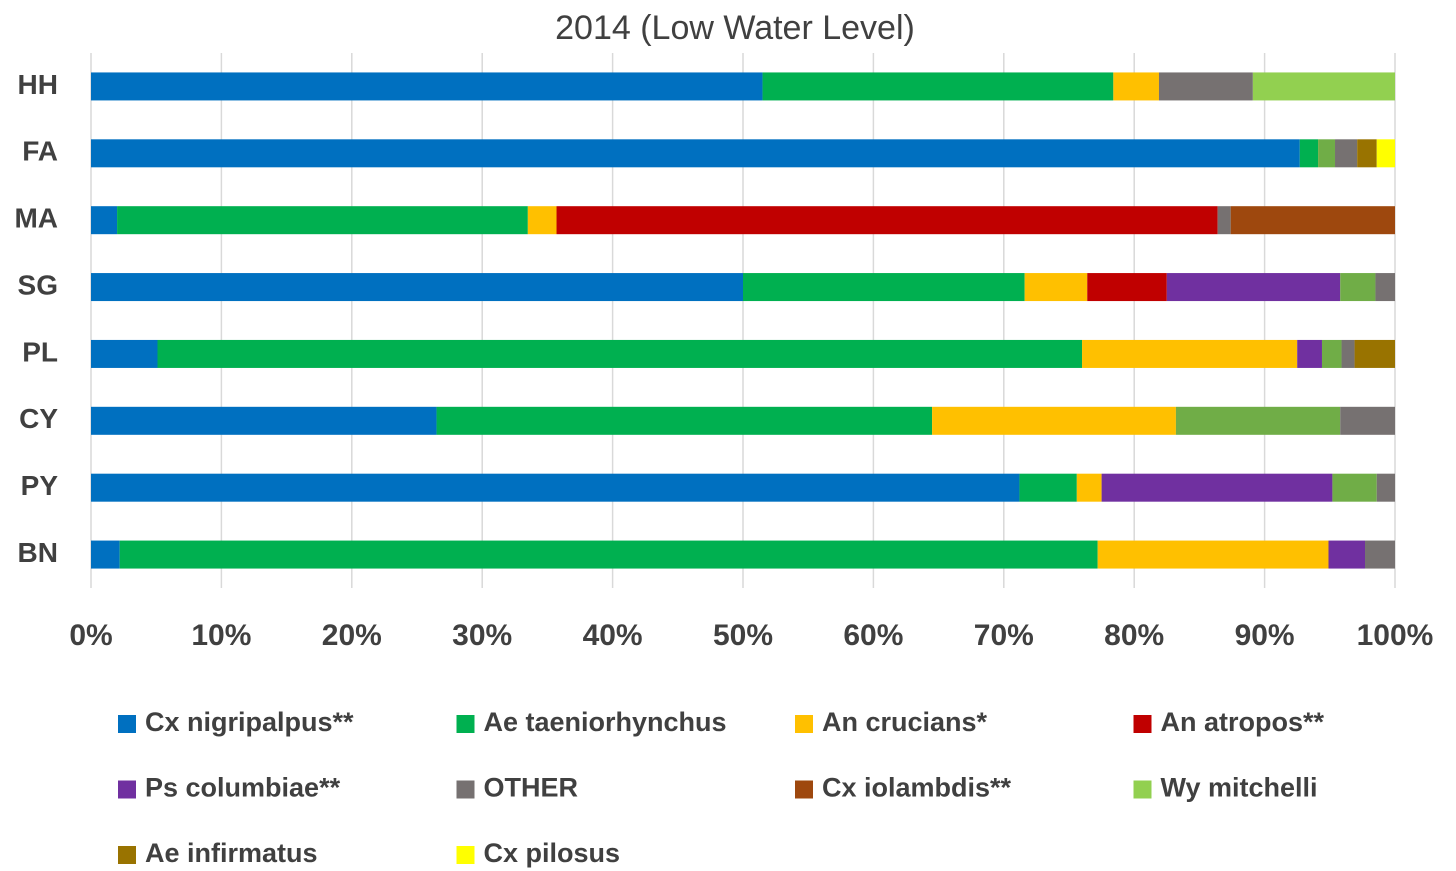 The height and width of the screenshot is (871, 1456). What do you see at coordinates (38, 418) in the screenshot?
I see `y-tick-label: CY` at bounding box center [38, 418].